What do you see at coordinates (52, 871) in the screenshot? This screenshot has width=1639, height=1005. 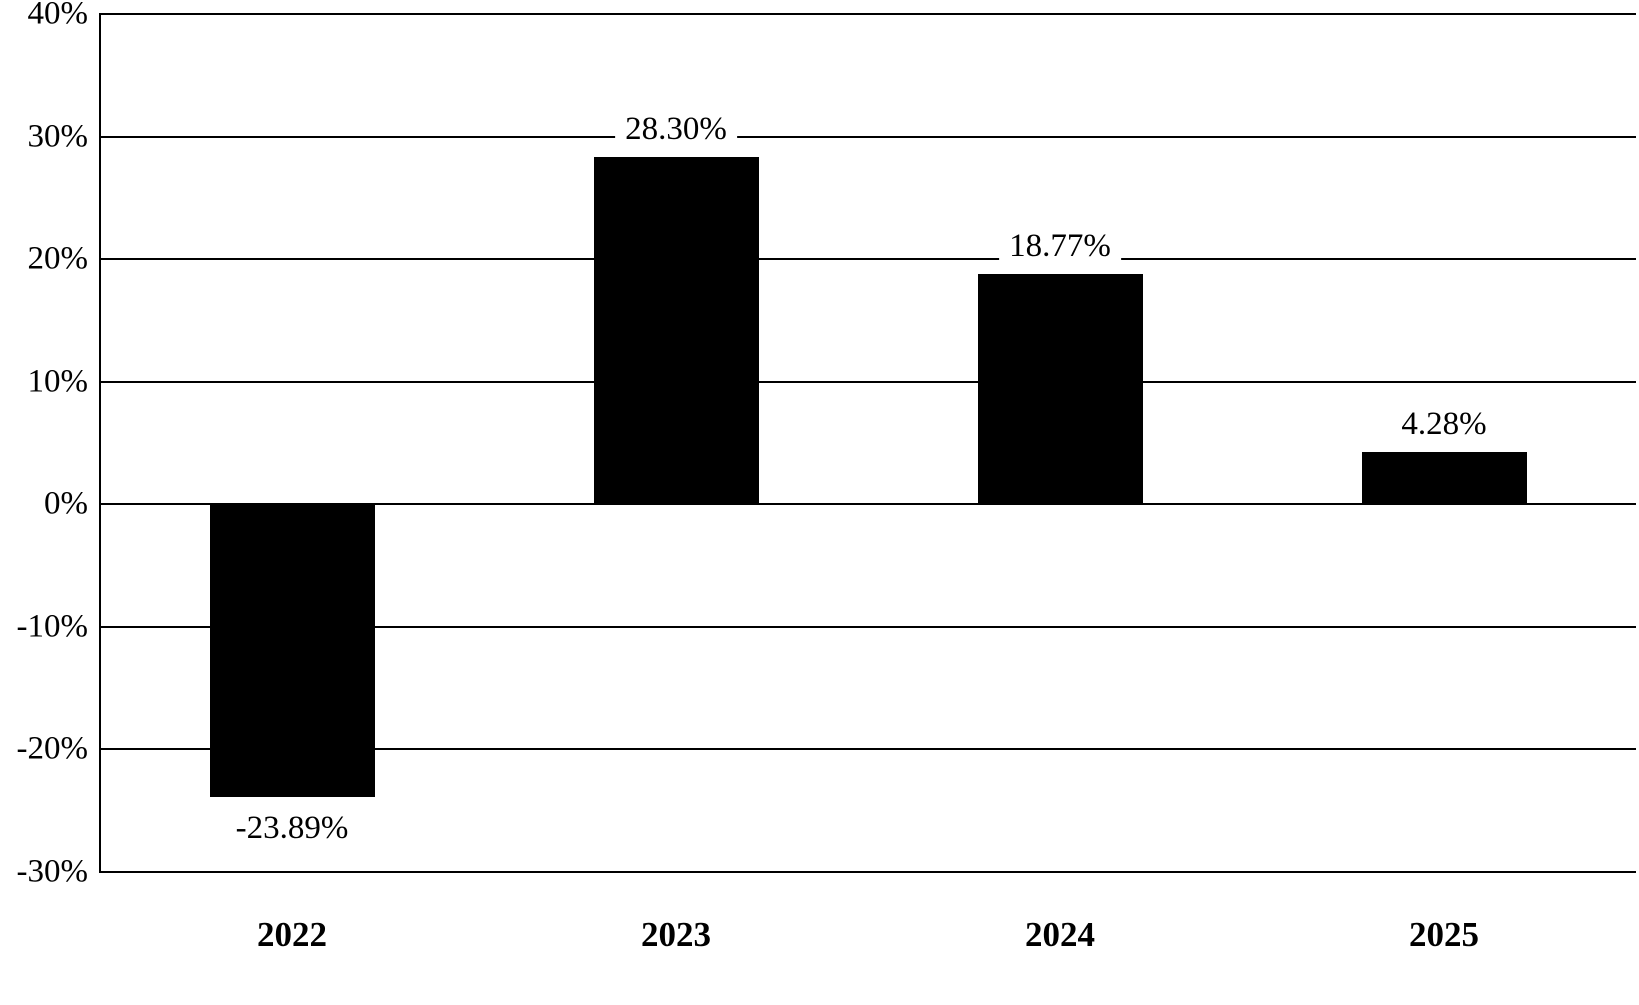 I see `y-axis-tick-label: -30%` at bounding box center [52, 871].